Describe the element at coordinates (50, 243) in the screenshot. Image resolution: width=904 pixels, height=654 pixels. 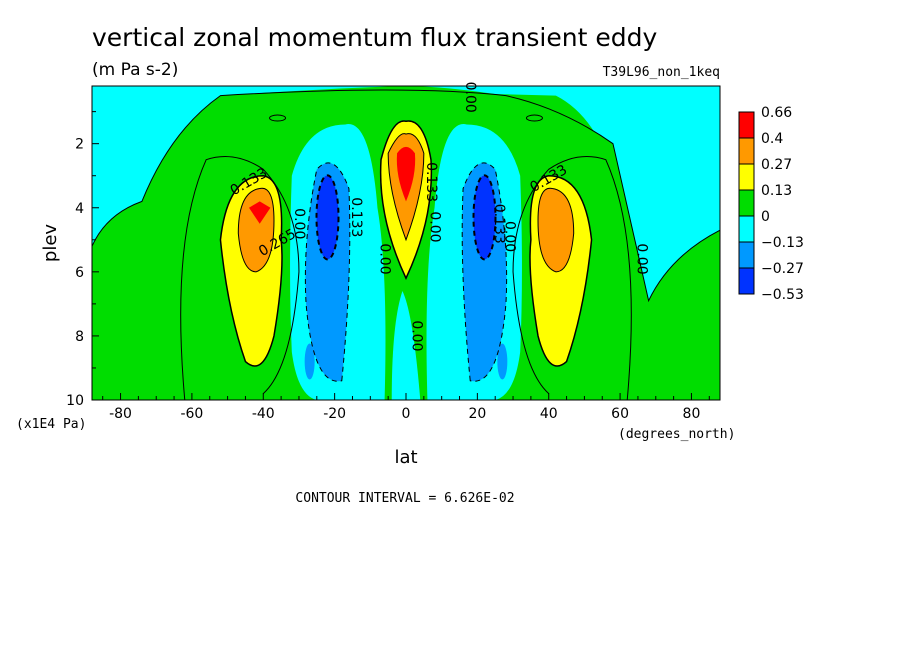
I see `y-axis-label: plev` at that location.